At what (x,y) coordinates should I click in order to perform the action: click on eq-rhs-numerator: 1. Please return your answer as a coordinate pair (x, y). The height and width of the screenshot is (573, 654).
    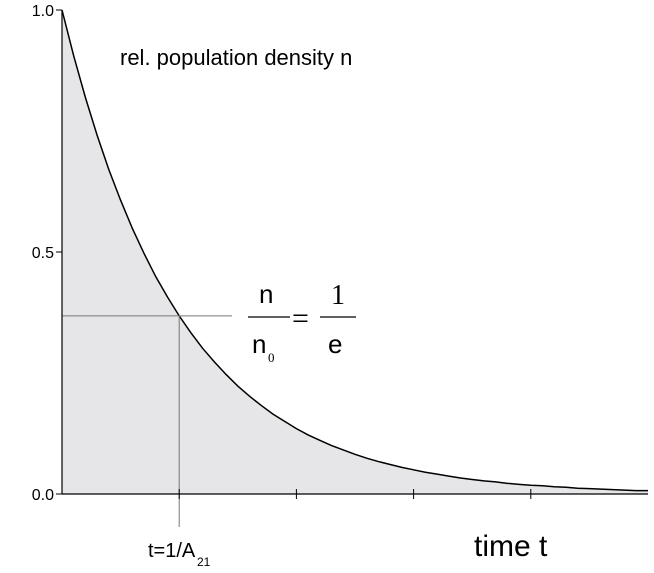
    Looking at the image, I should click on (338, 295).